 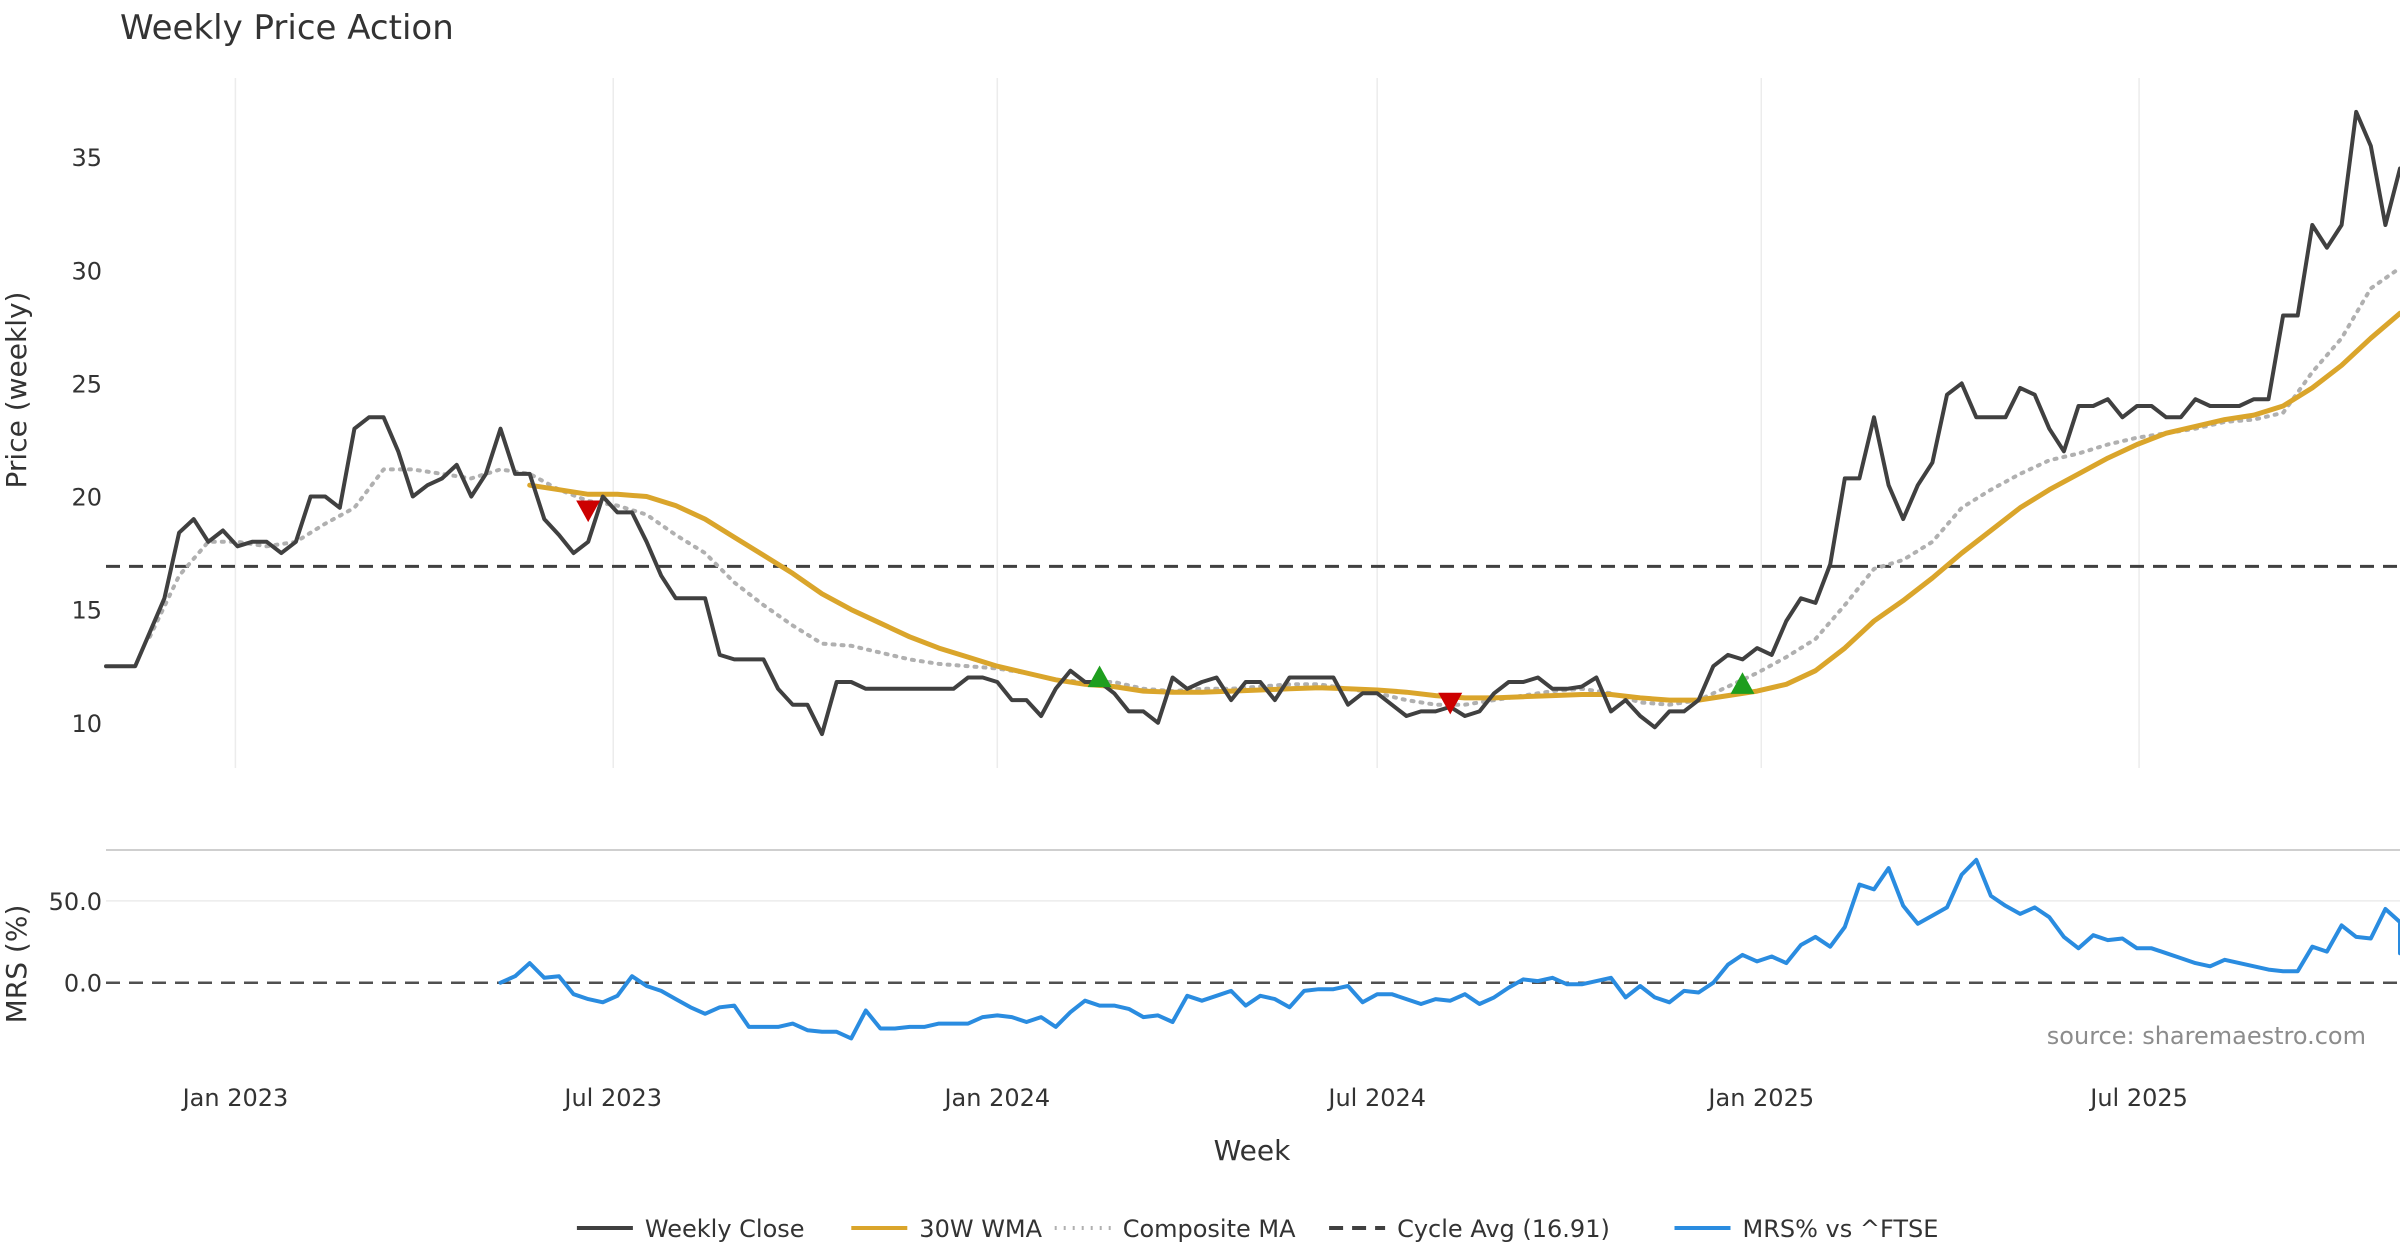 What do you see at coordinates (86, 724) in the screenshot?
I see `price-y-tick-label: 10` at bounding box center [86, 724].